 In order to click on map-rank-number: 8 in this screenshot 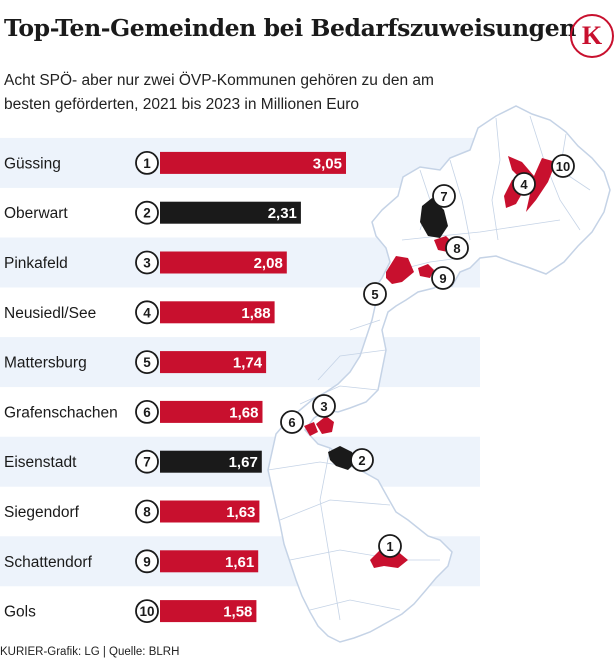, I will do `click(456, 248)`.